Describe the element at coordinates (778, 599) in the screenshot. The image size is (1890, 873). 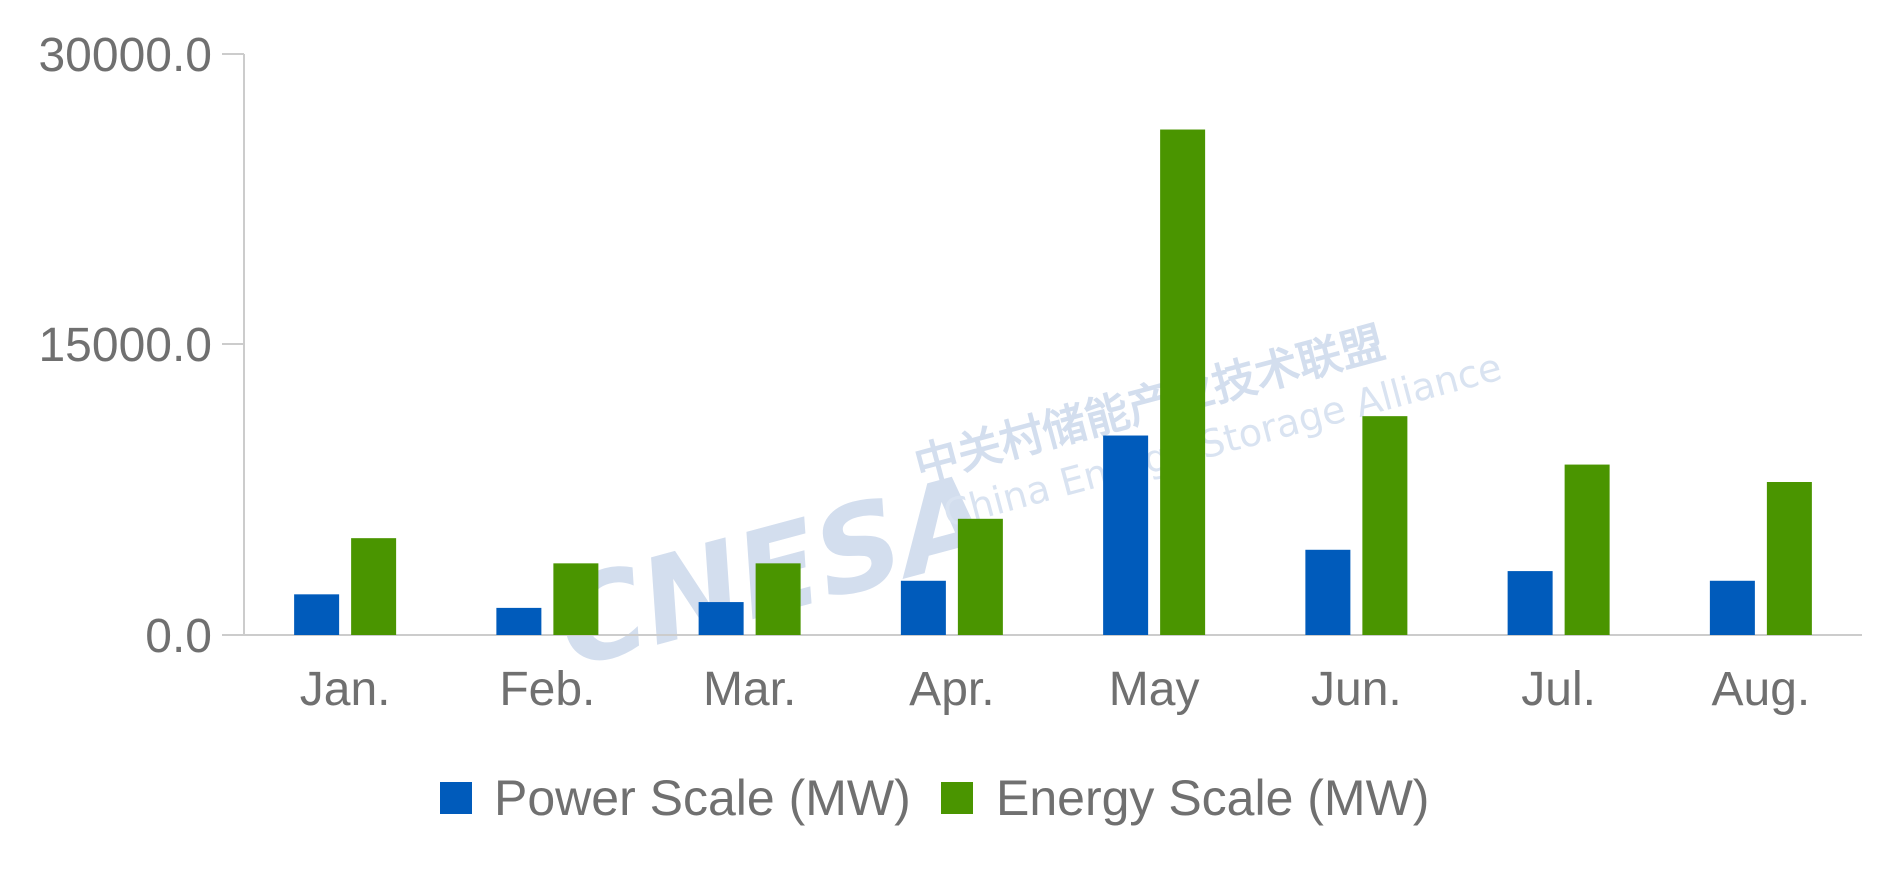
I see `bar-energy-mar` at that location.